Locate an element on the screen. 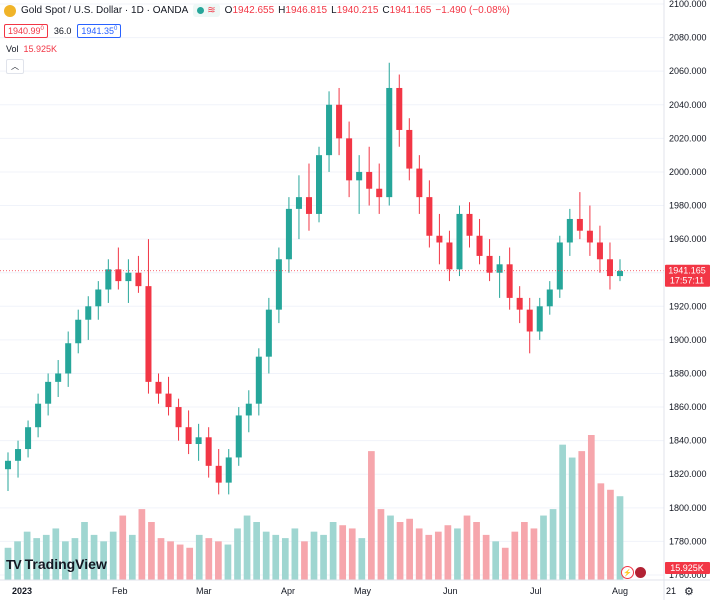 The width and height of the screenshot is (710, 600). time-axis: 2023 Feb Mar Apr May Jun Jul Aug 21 is located at coordinates (344, 591).